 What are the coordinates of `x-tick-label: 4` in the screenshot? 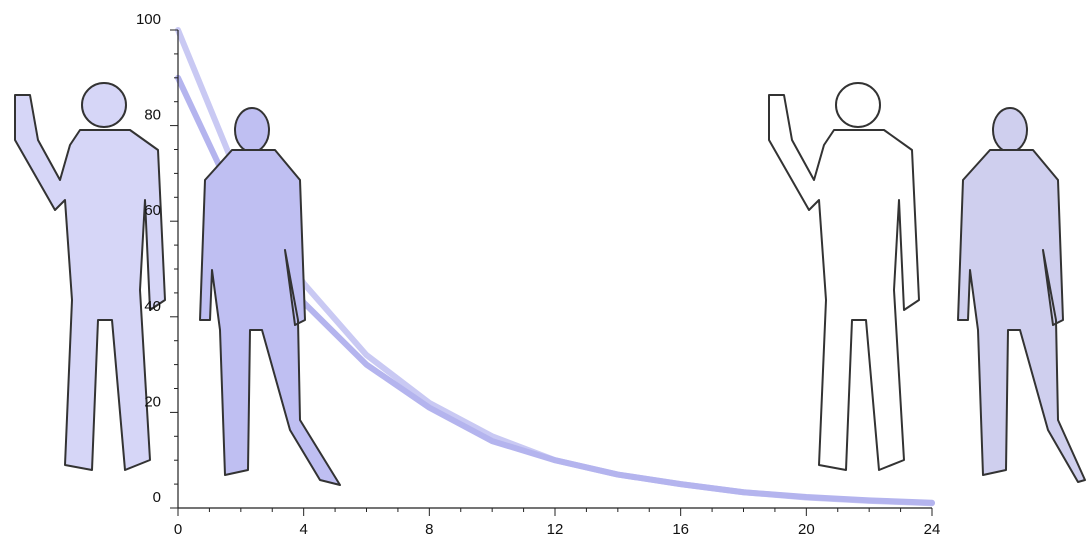 It's located at (303, 529).